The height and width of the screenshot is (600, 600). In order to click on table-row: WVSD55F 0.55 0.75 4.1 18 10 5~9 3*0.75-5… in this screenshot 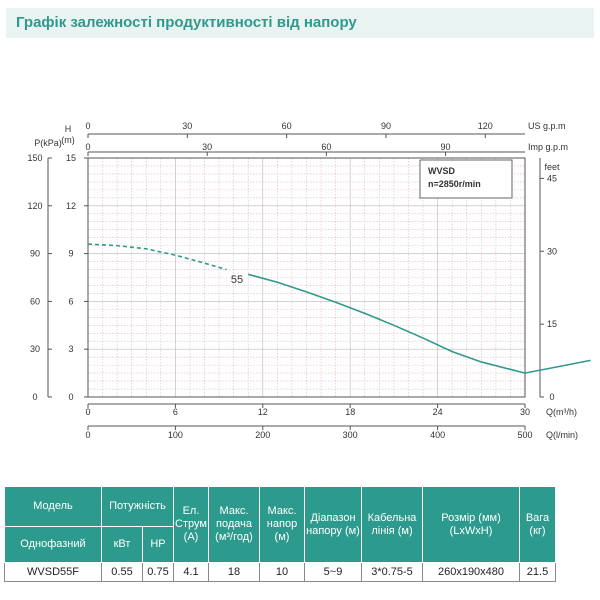, I will do `click(280, 572)`.